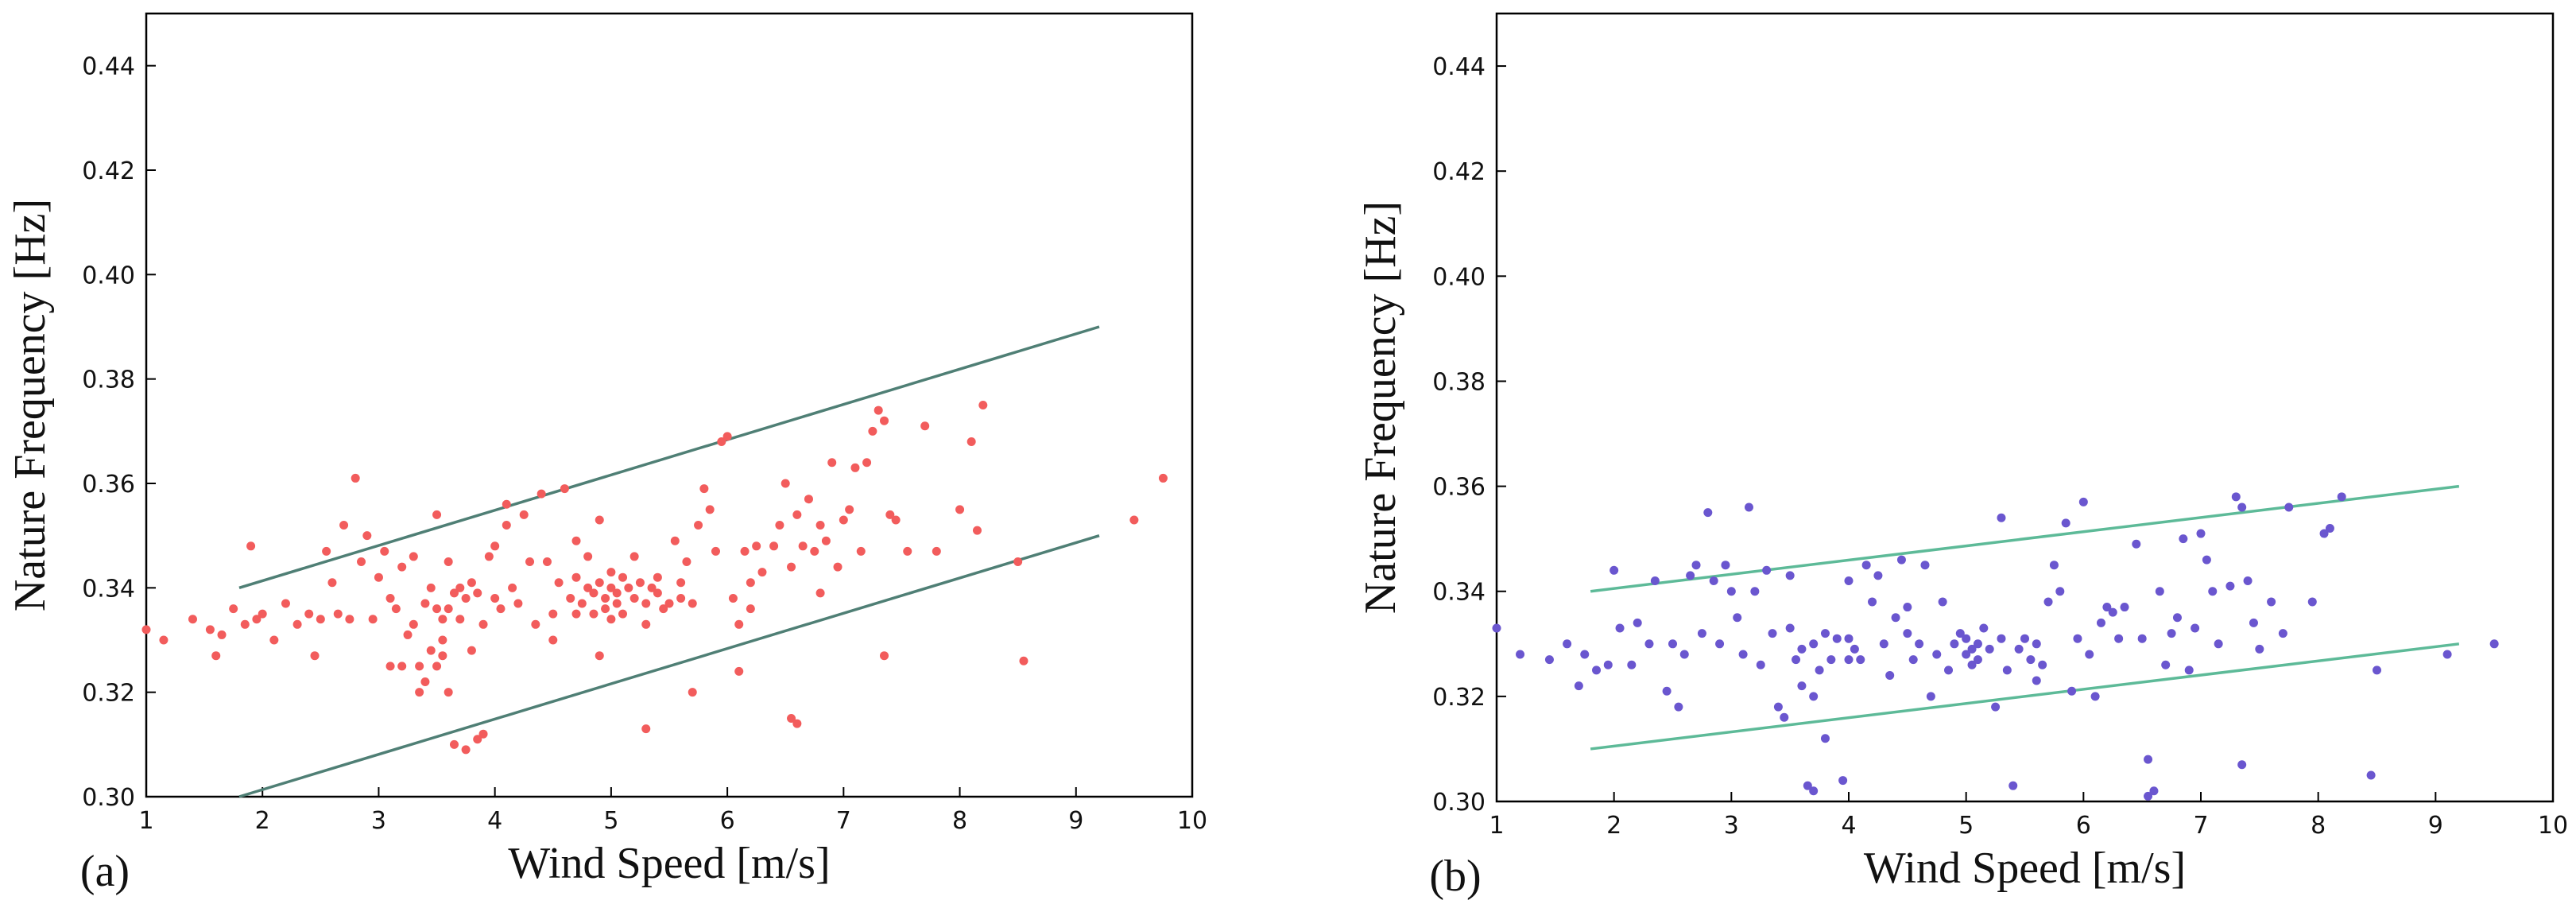 The image size is (2576, 908). What do you see at coordinates (105, 871) in the screenshot?
I see `panel-label: (a)` at bounding box center [105, 871].